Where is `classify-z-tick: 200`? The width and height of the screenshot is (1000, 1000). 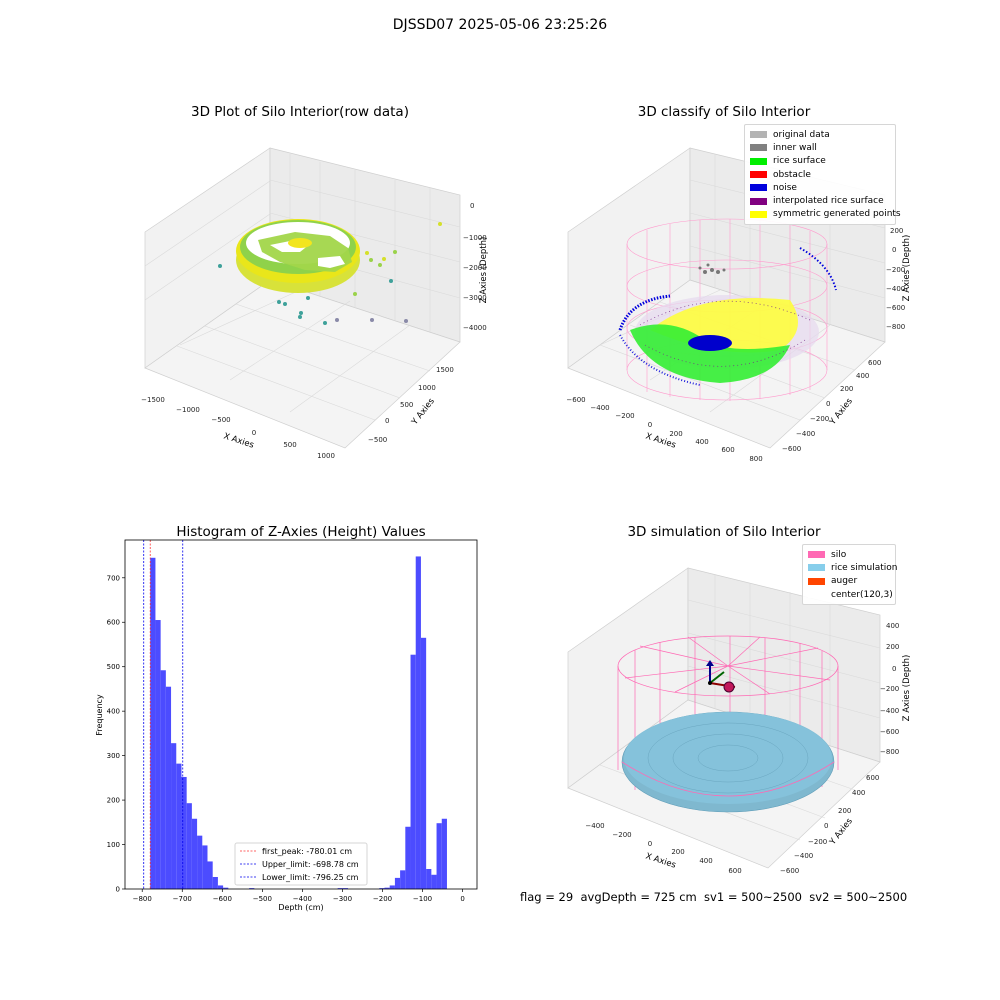
classify-z-tick: 200 is located at coordinates (896, 231).